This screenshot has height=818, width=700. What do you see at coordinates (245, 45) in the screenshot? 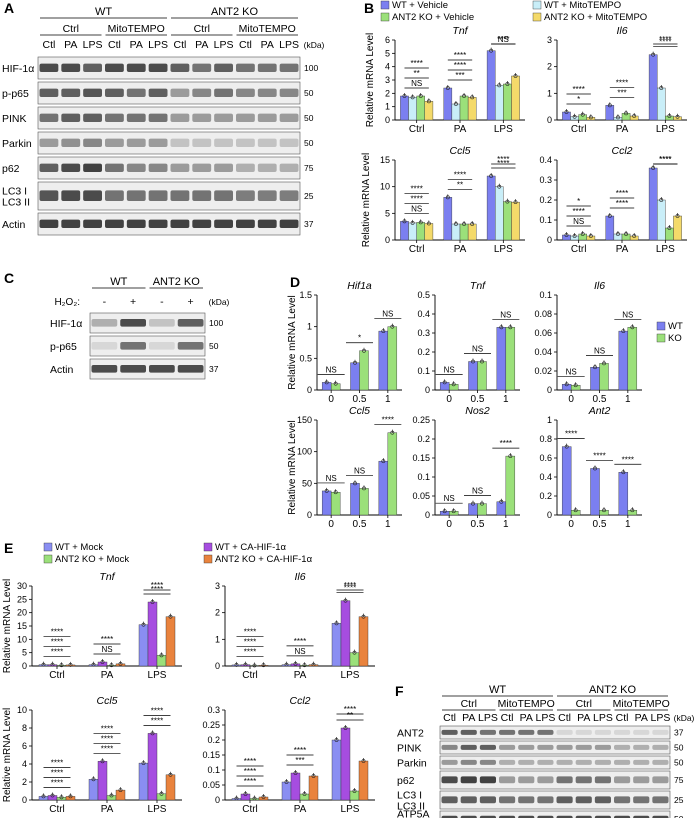
I see `blot-lane-label: Ctl` at bounding box center [245, 45].